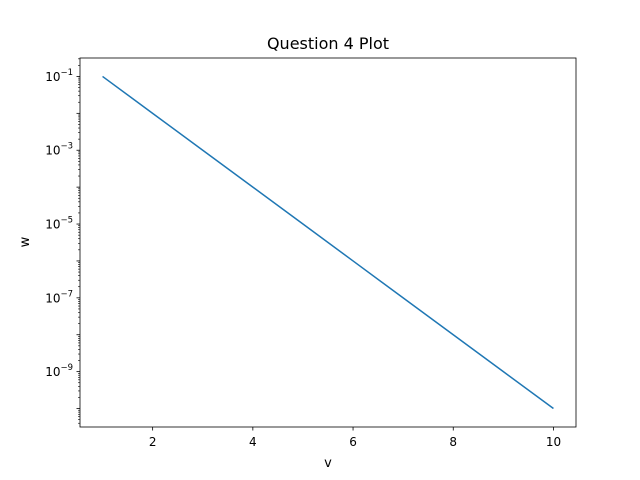  Describe the element at coordinates (328, 43) in the screenshot. I see `chart-title: Question 4 Plot` at that location.